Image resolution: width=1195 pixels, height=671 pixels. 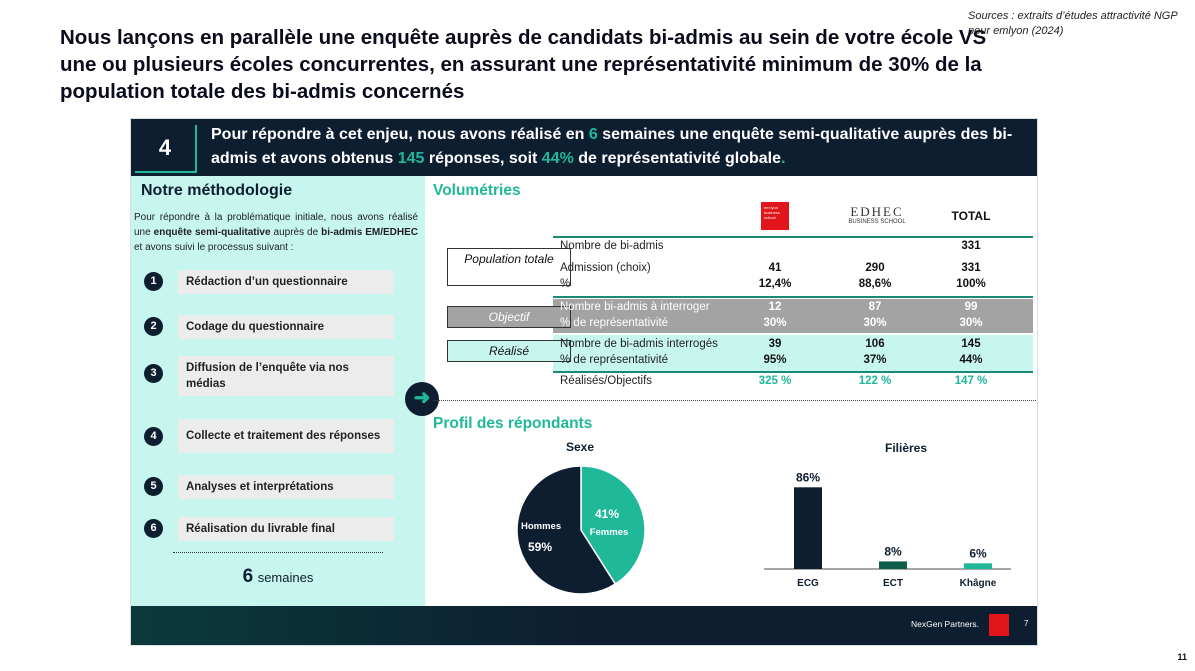 What do you see at coordinates (639, 344) in the screenshot?
I see `row-label: Nombre de bi-admis interrogés` at bounding box center [639, 344].